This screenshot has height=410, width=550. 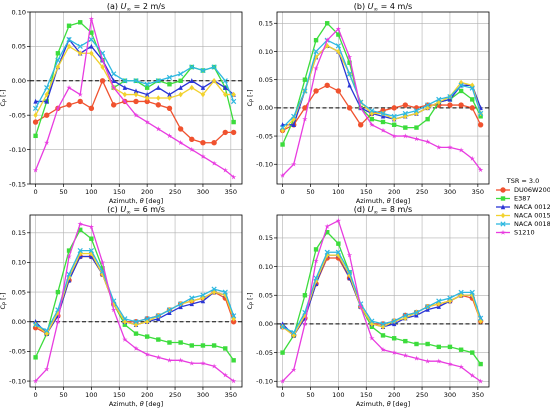 I want to click on y-tick-label: 0.05, so click(x=19, y=47).